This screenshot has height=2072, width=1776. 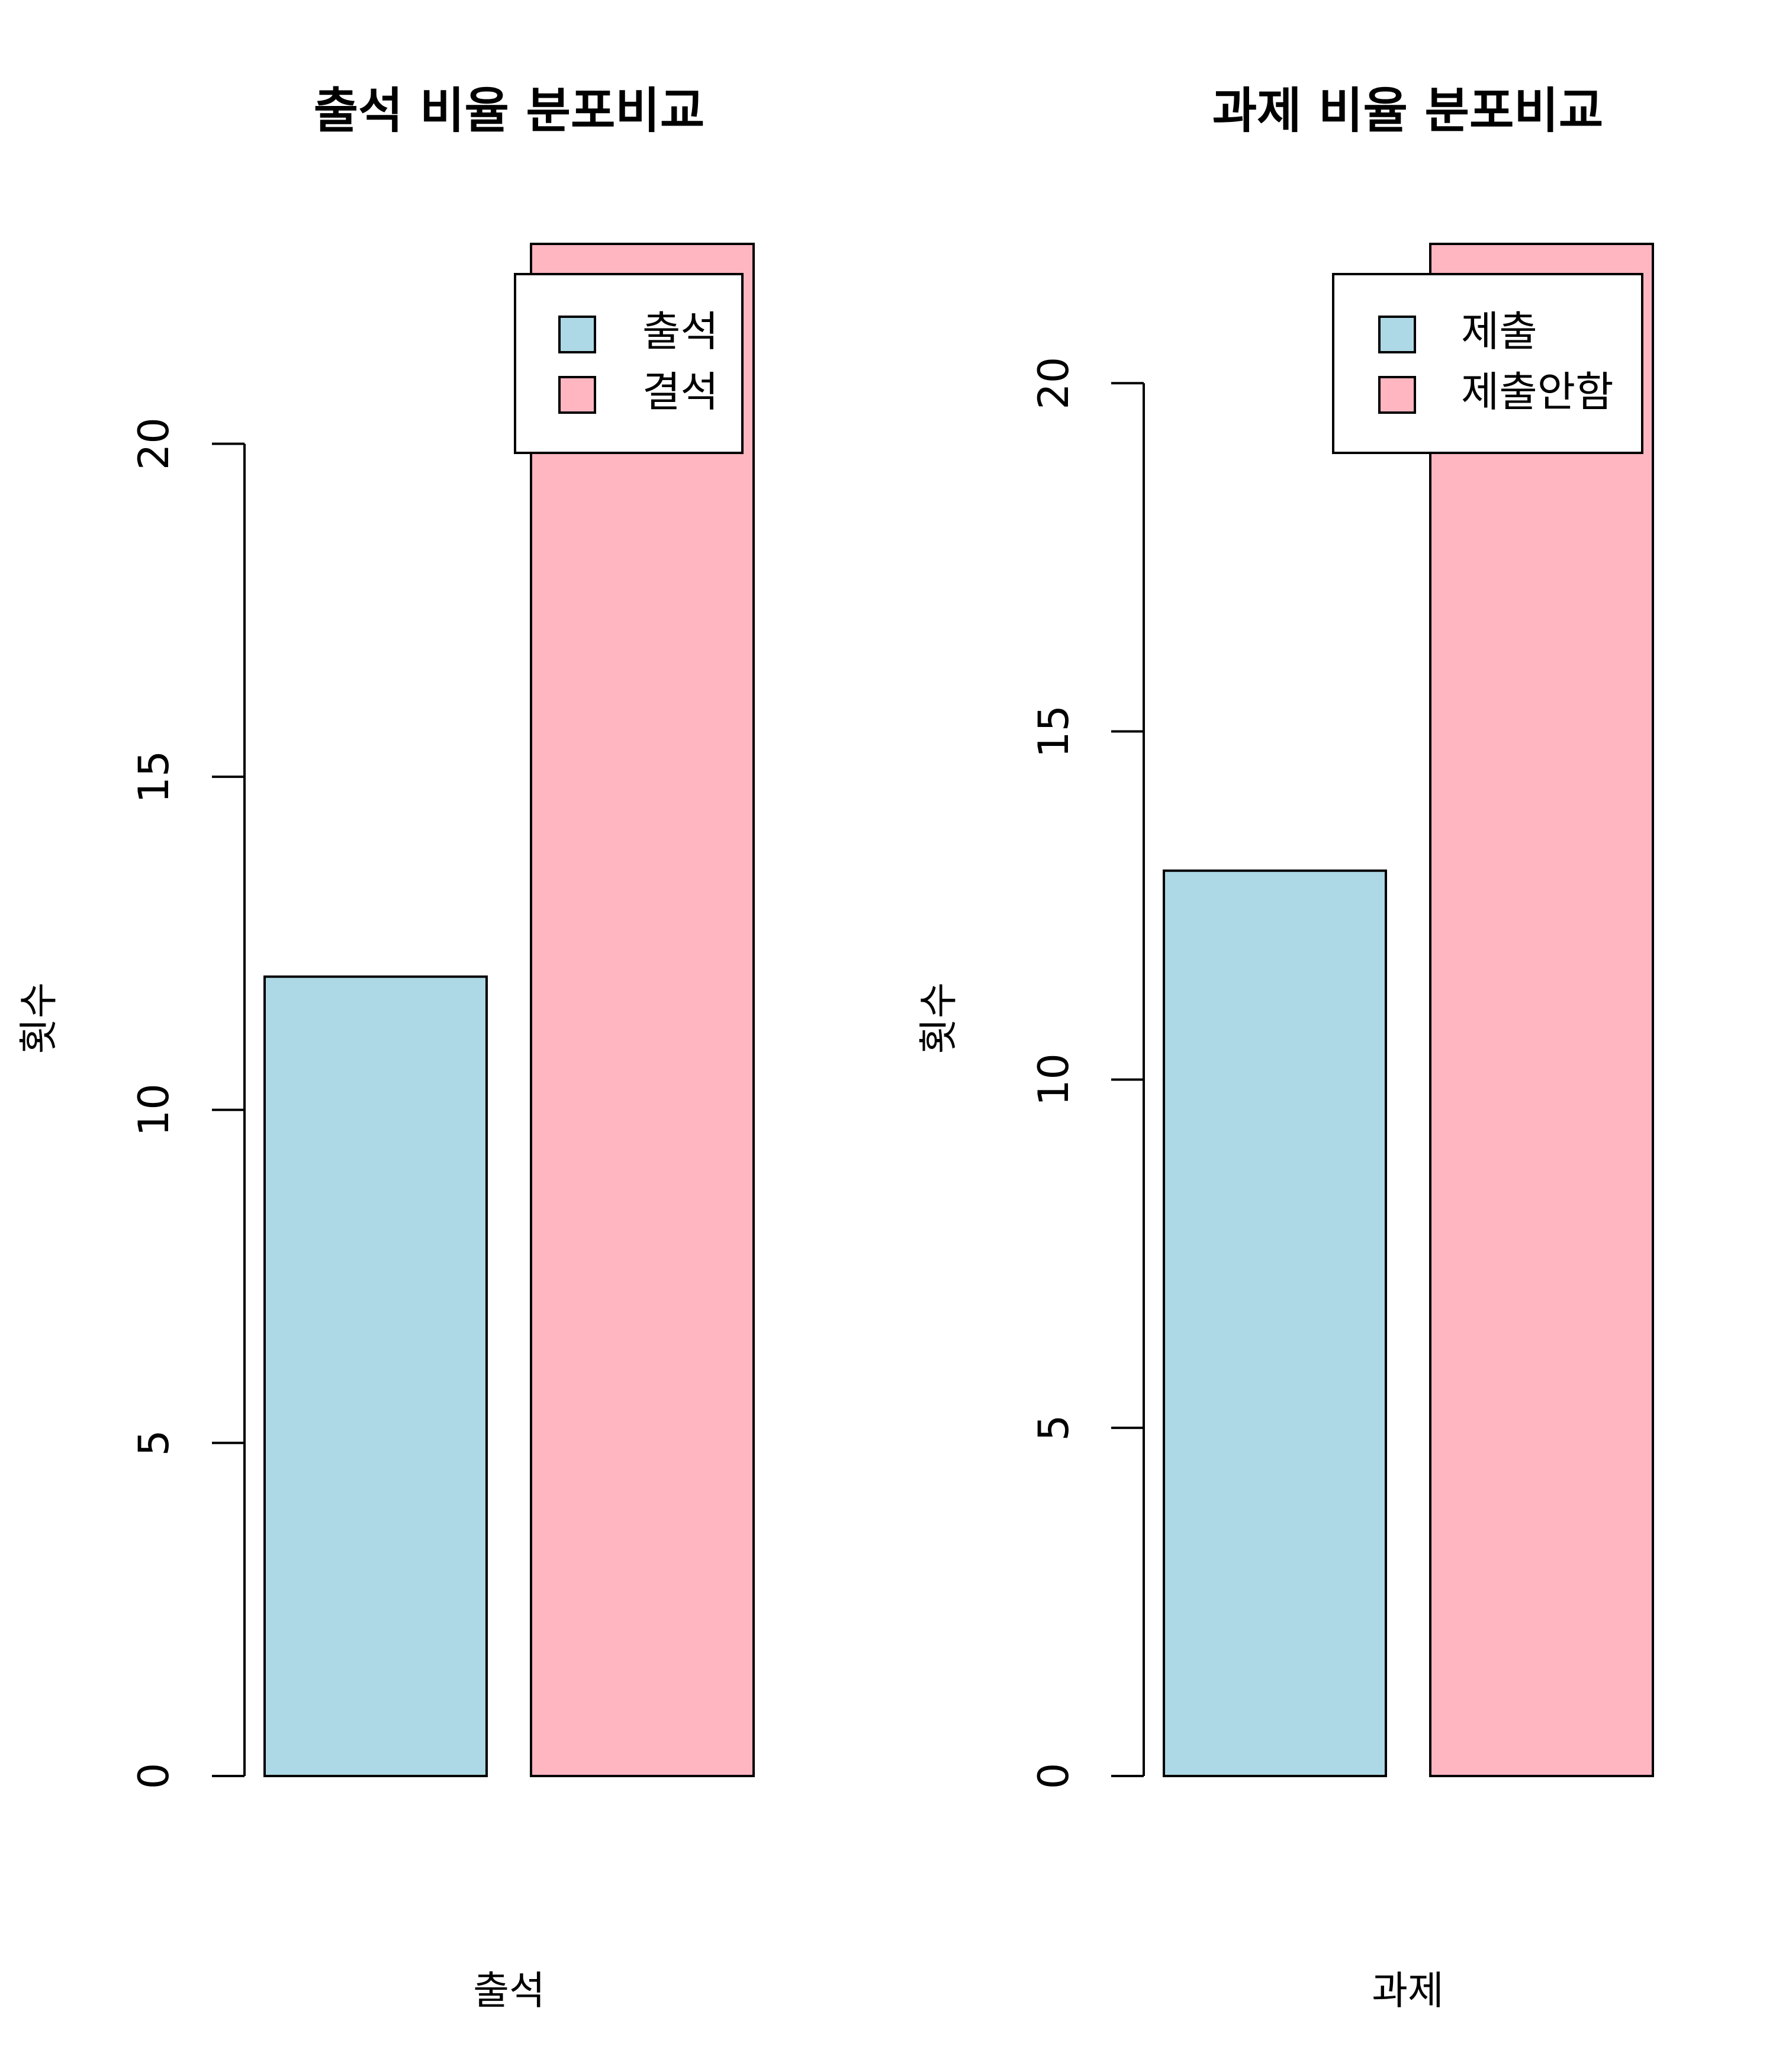 What do you see at coordinates (375, 1376) in the screenshot?
I see `bar-출석` at bounding box center [375, 1376].